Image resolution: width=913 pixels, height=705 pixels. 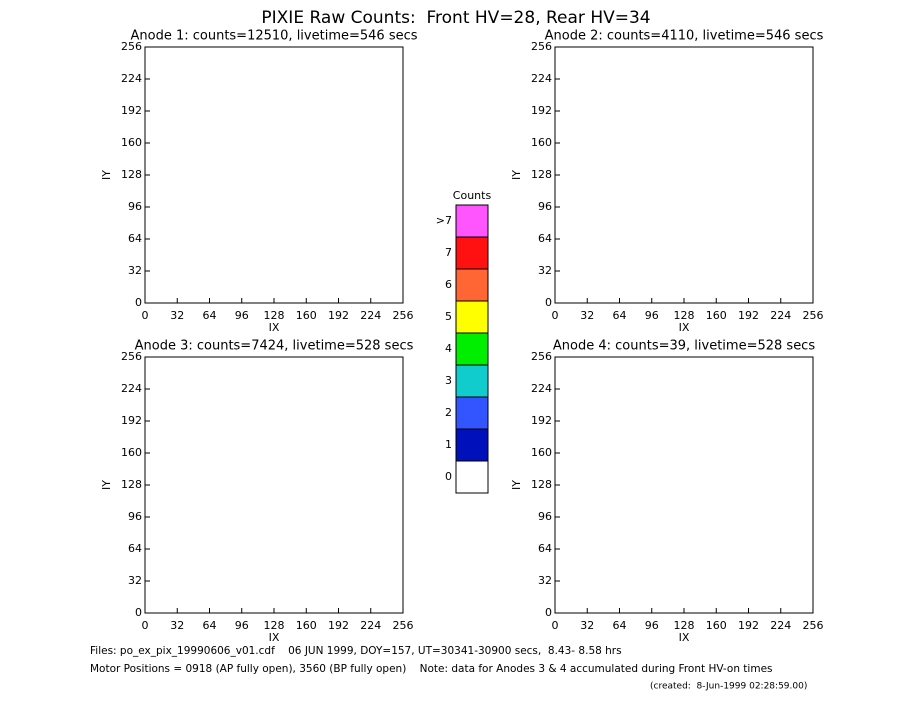 I want to click on panel-title: Anode 3: counts=7424, livetime=528 secs, so click(x=274, y=346).